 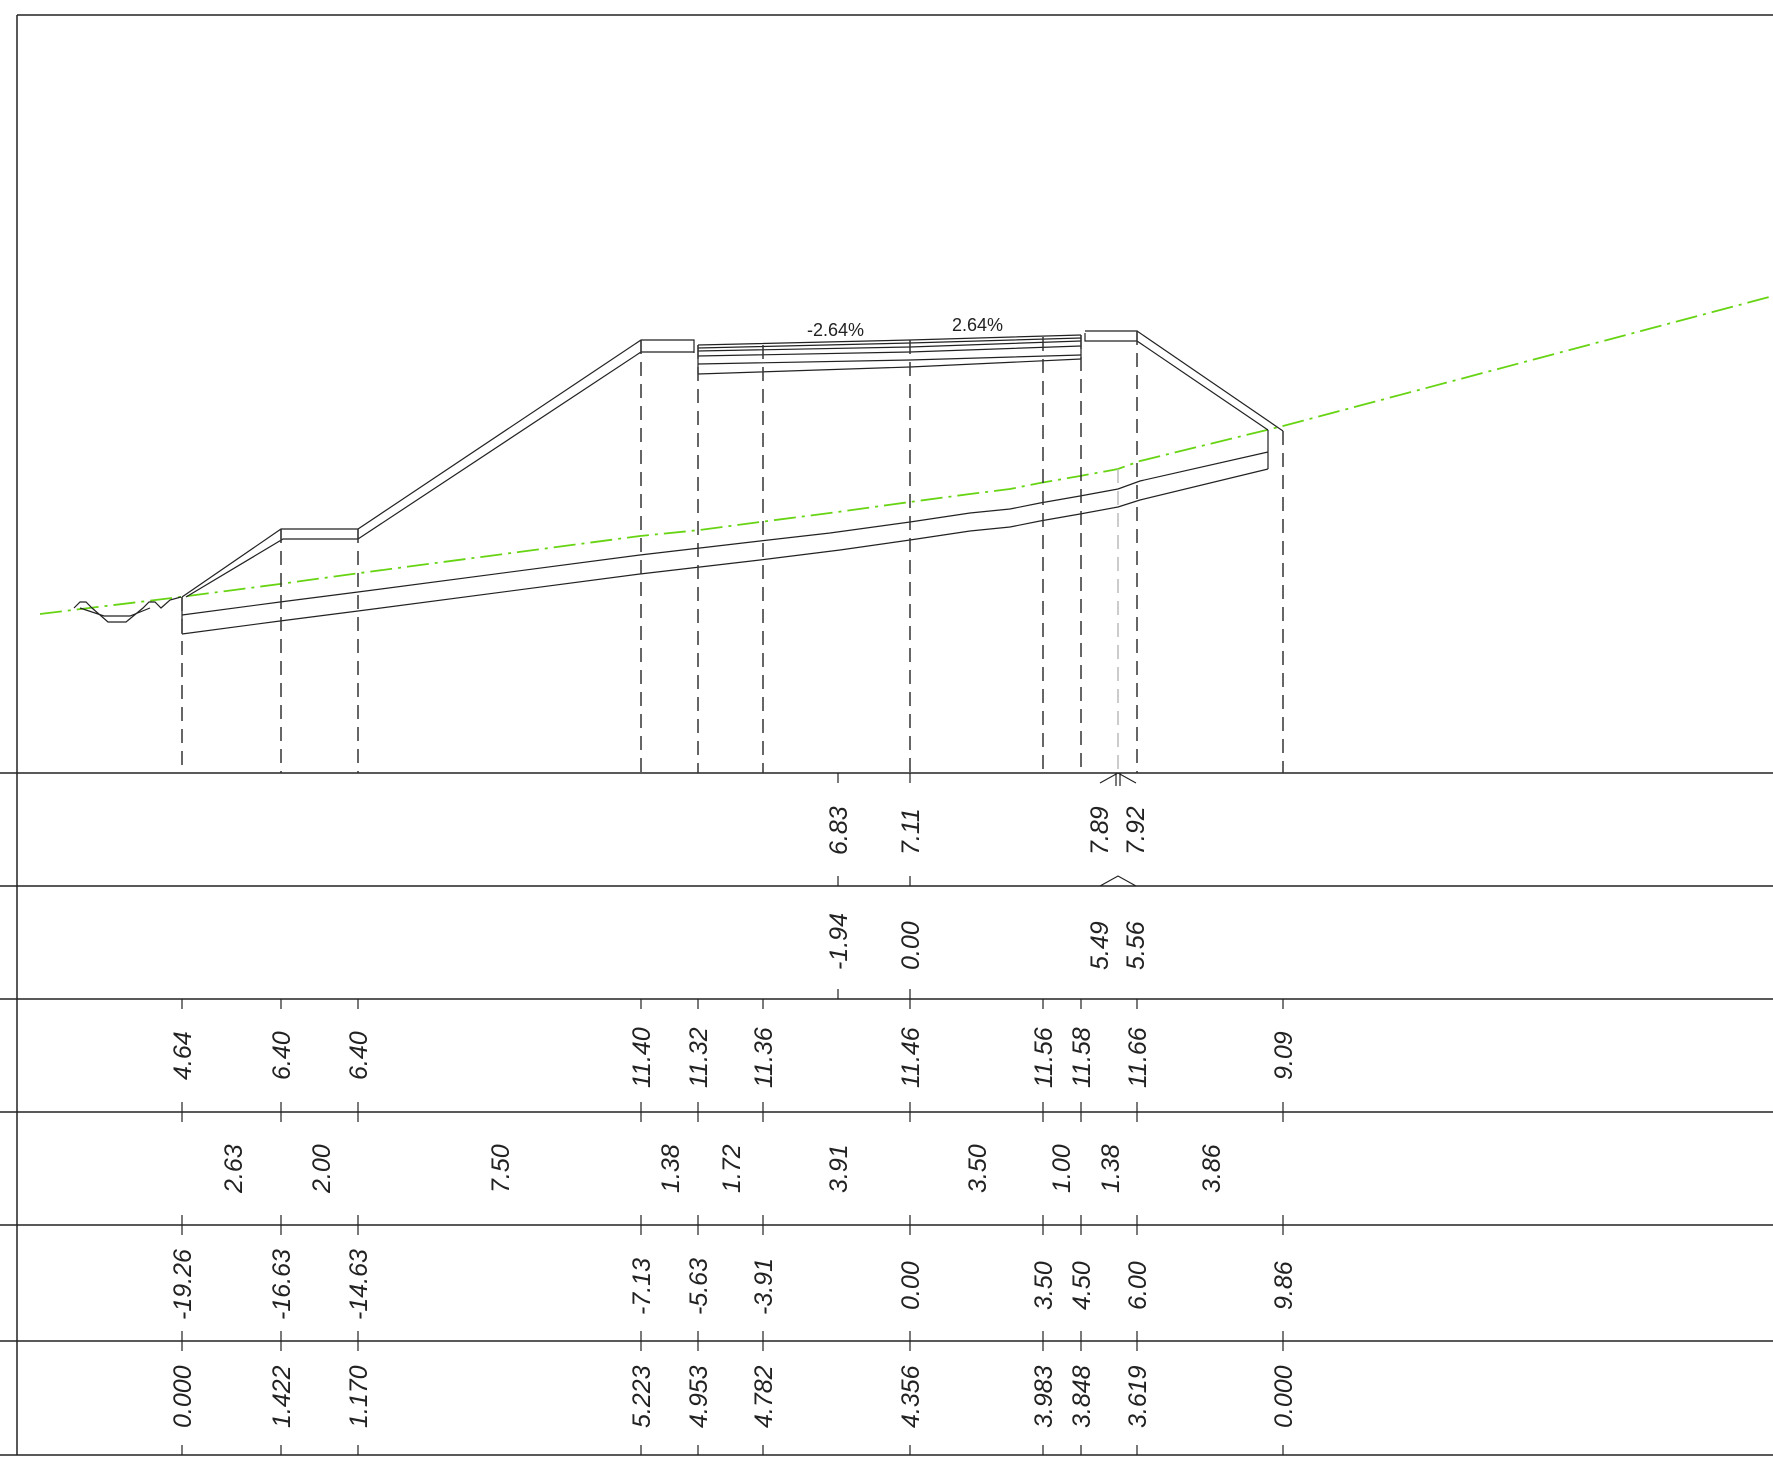 What do you see at coordinates (839, 830) in the screenshot?
I see `row1-value: 6.83` at bounding box center [839, 830].